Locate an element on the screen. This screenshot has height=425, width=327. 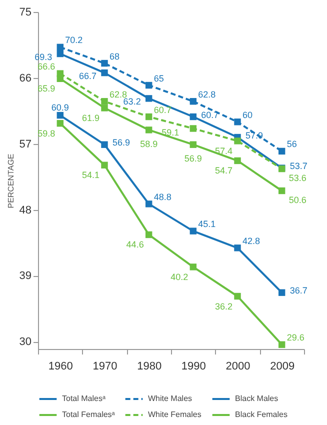
y-tick-label: 75 is located at coordinates (25, 12).